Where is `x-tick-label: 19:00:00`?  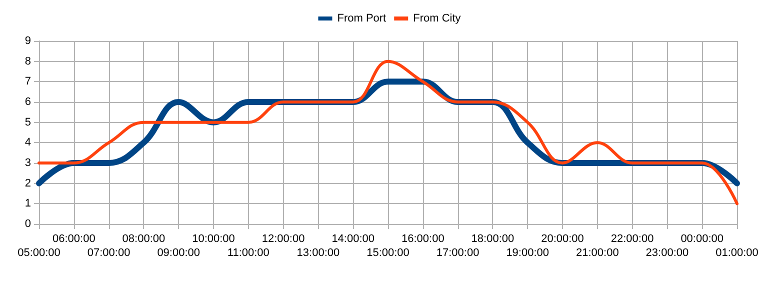
x-tick-label: 19:00:00 is located at coordinates (528, 253).